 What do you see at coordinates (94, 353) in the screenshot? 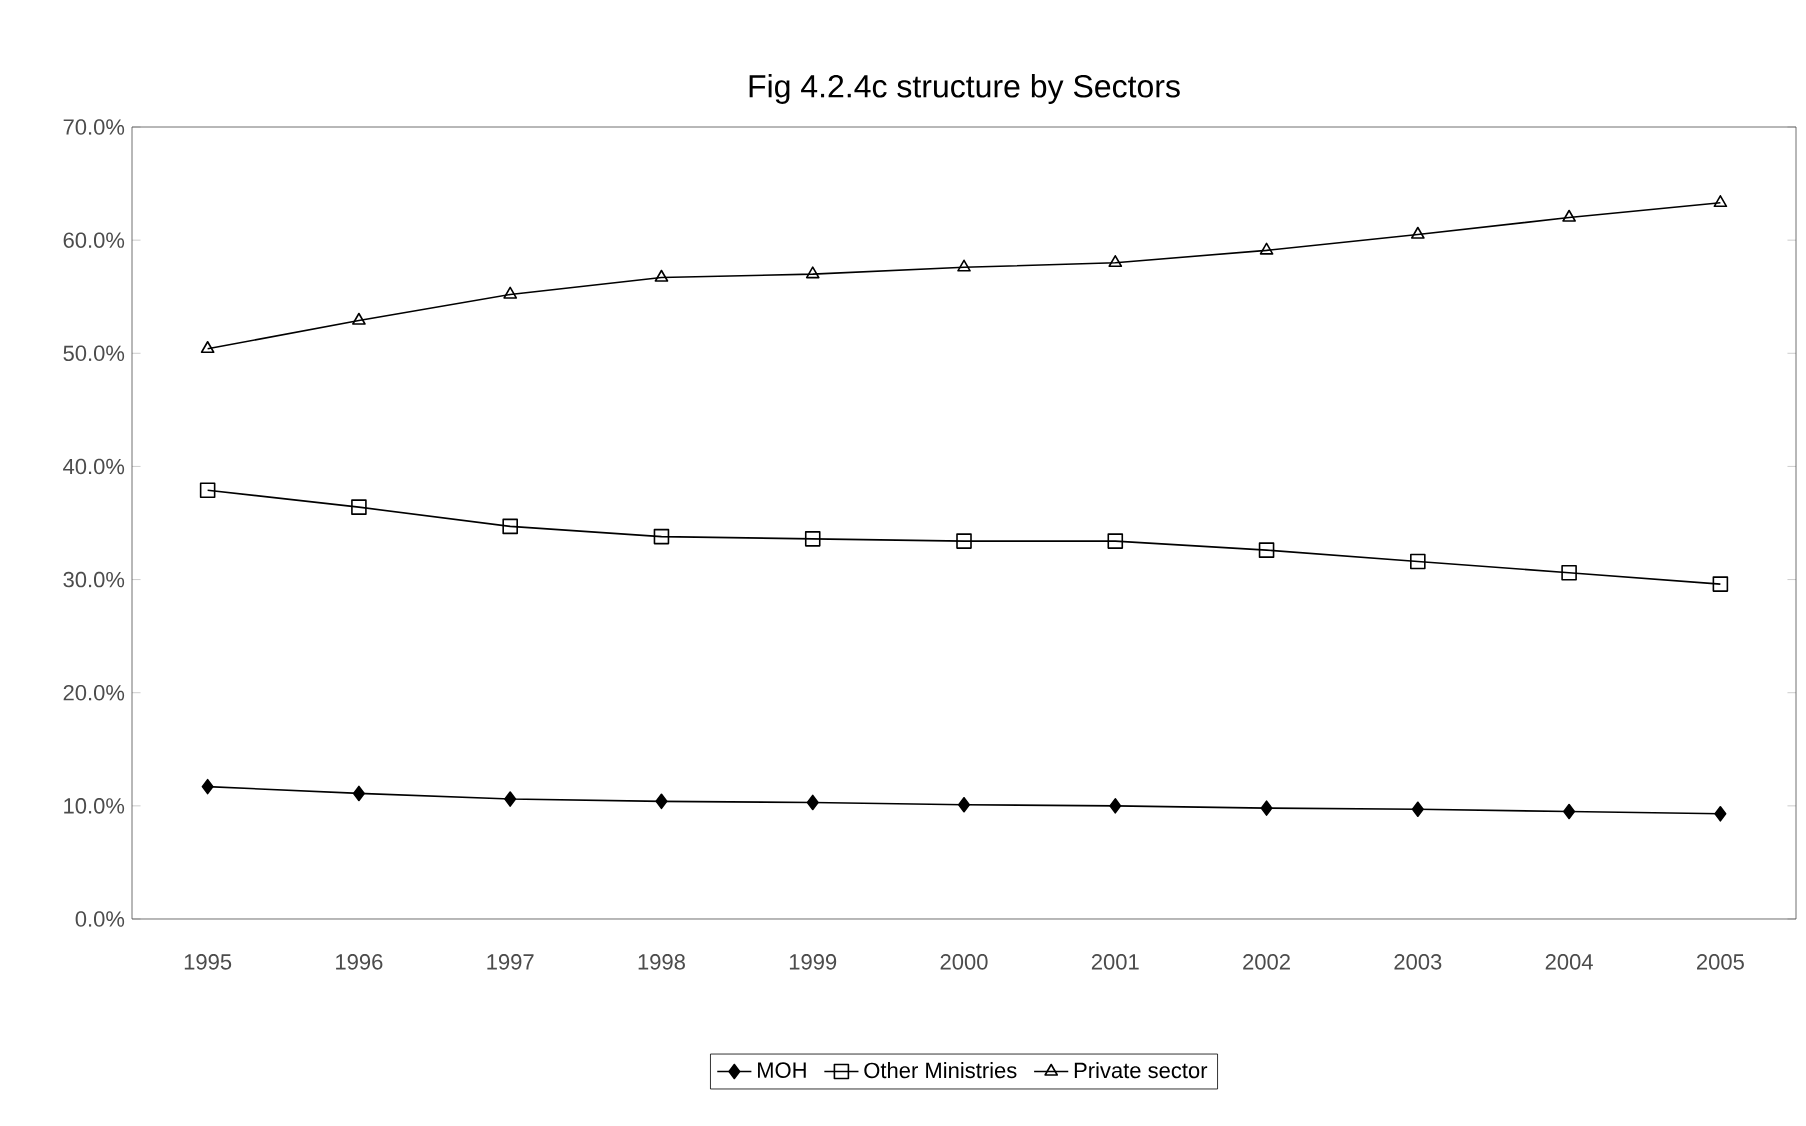
I see `y-tick-label: 50.0%` at bounding box center [94, 353].